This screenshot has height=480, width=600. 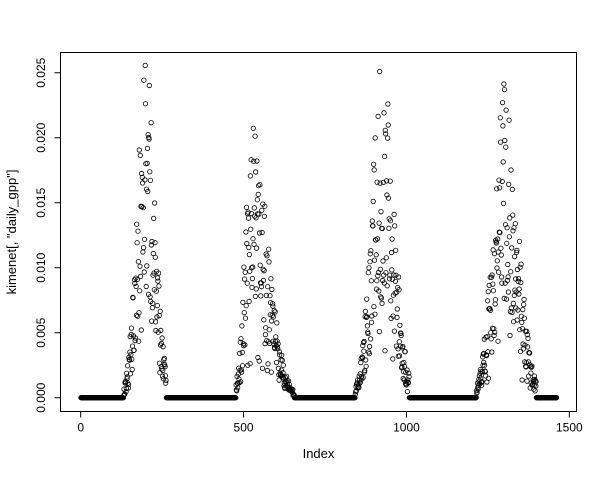 What do you see at coordinates (47, 235) in the screenshot?
I see `y-axis: 0.000 0.005 0.010 0.015 0.020 0.025` at bounding box center [47, 235].